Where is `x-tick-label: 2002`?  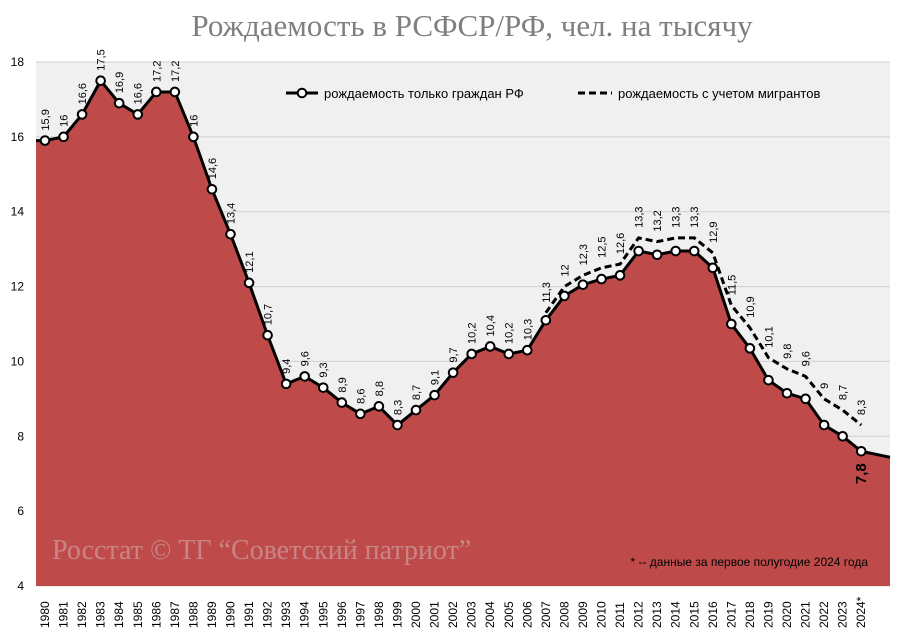
x-tick-label: 2002 is located at coordinates (453, 614).